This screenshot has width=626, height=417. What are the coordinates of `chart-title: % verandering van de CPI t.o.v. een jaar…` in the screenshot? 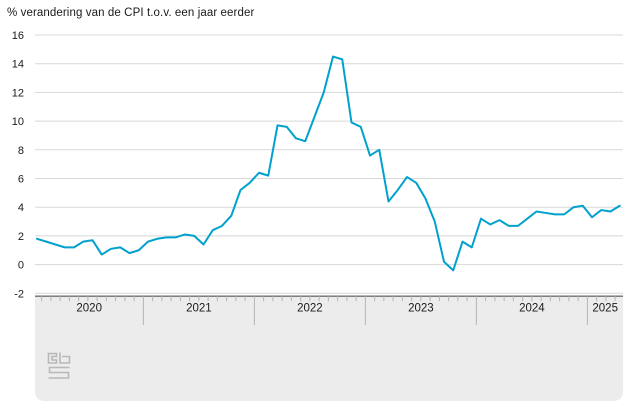 It's located at (131, 13).